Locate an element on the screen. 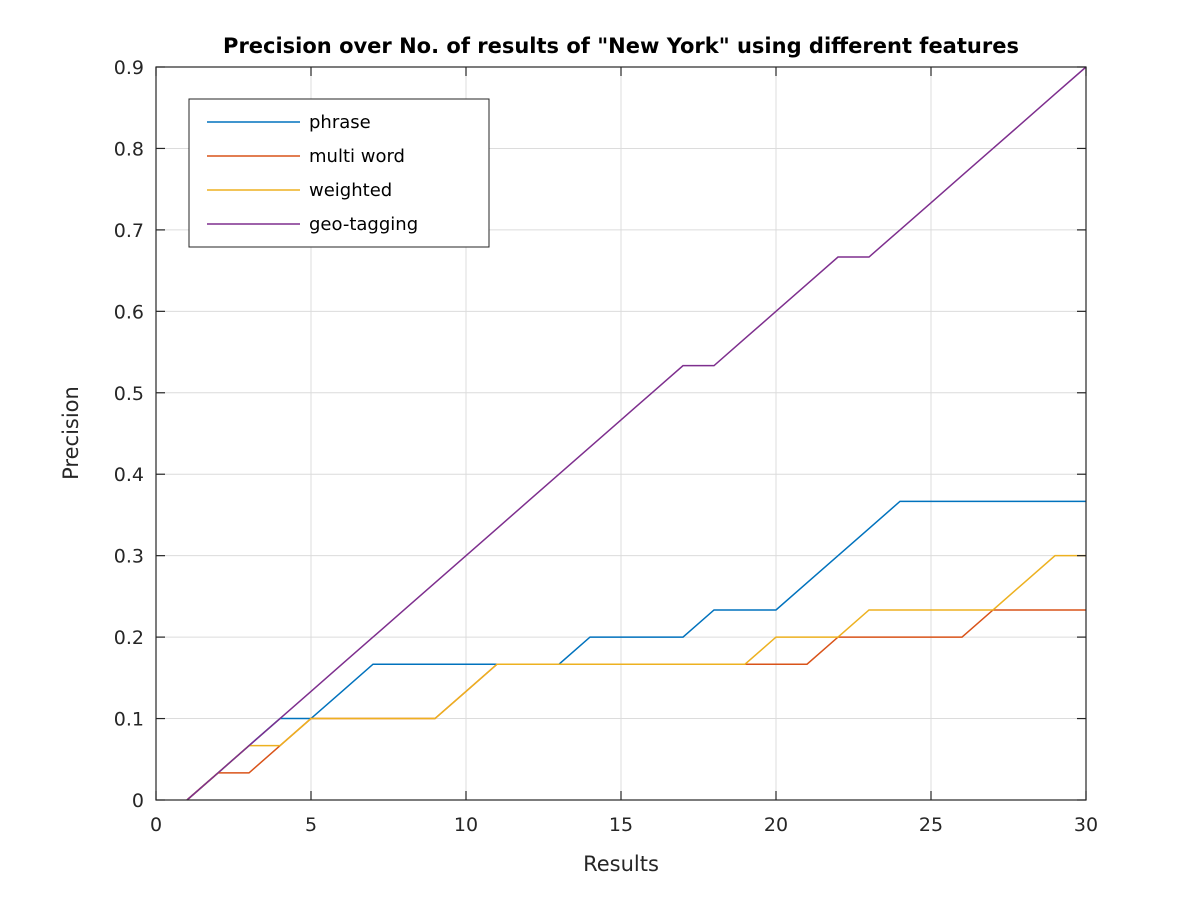  y-tick-label: 0.3 is located at coordinates (129, 557).